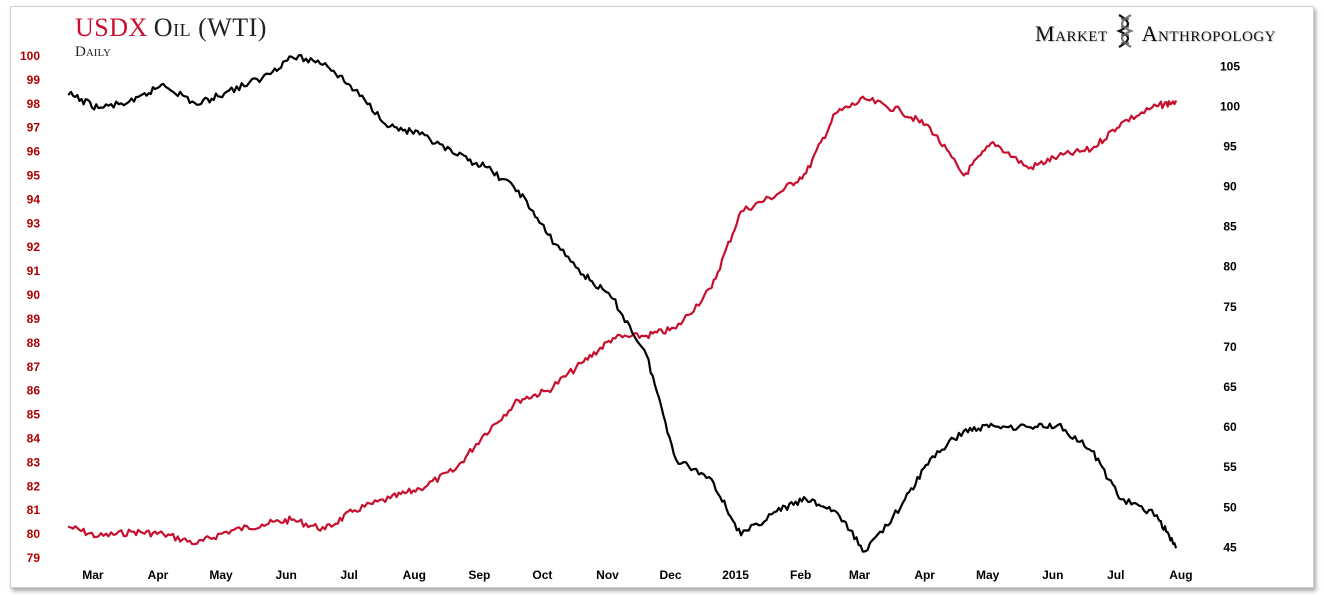 This screenshot has height=595, width=1324. I want to click on left-y-tick-label: 79, so click(34, 558).